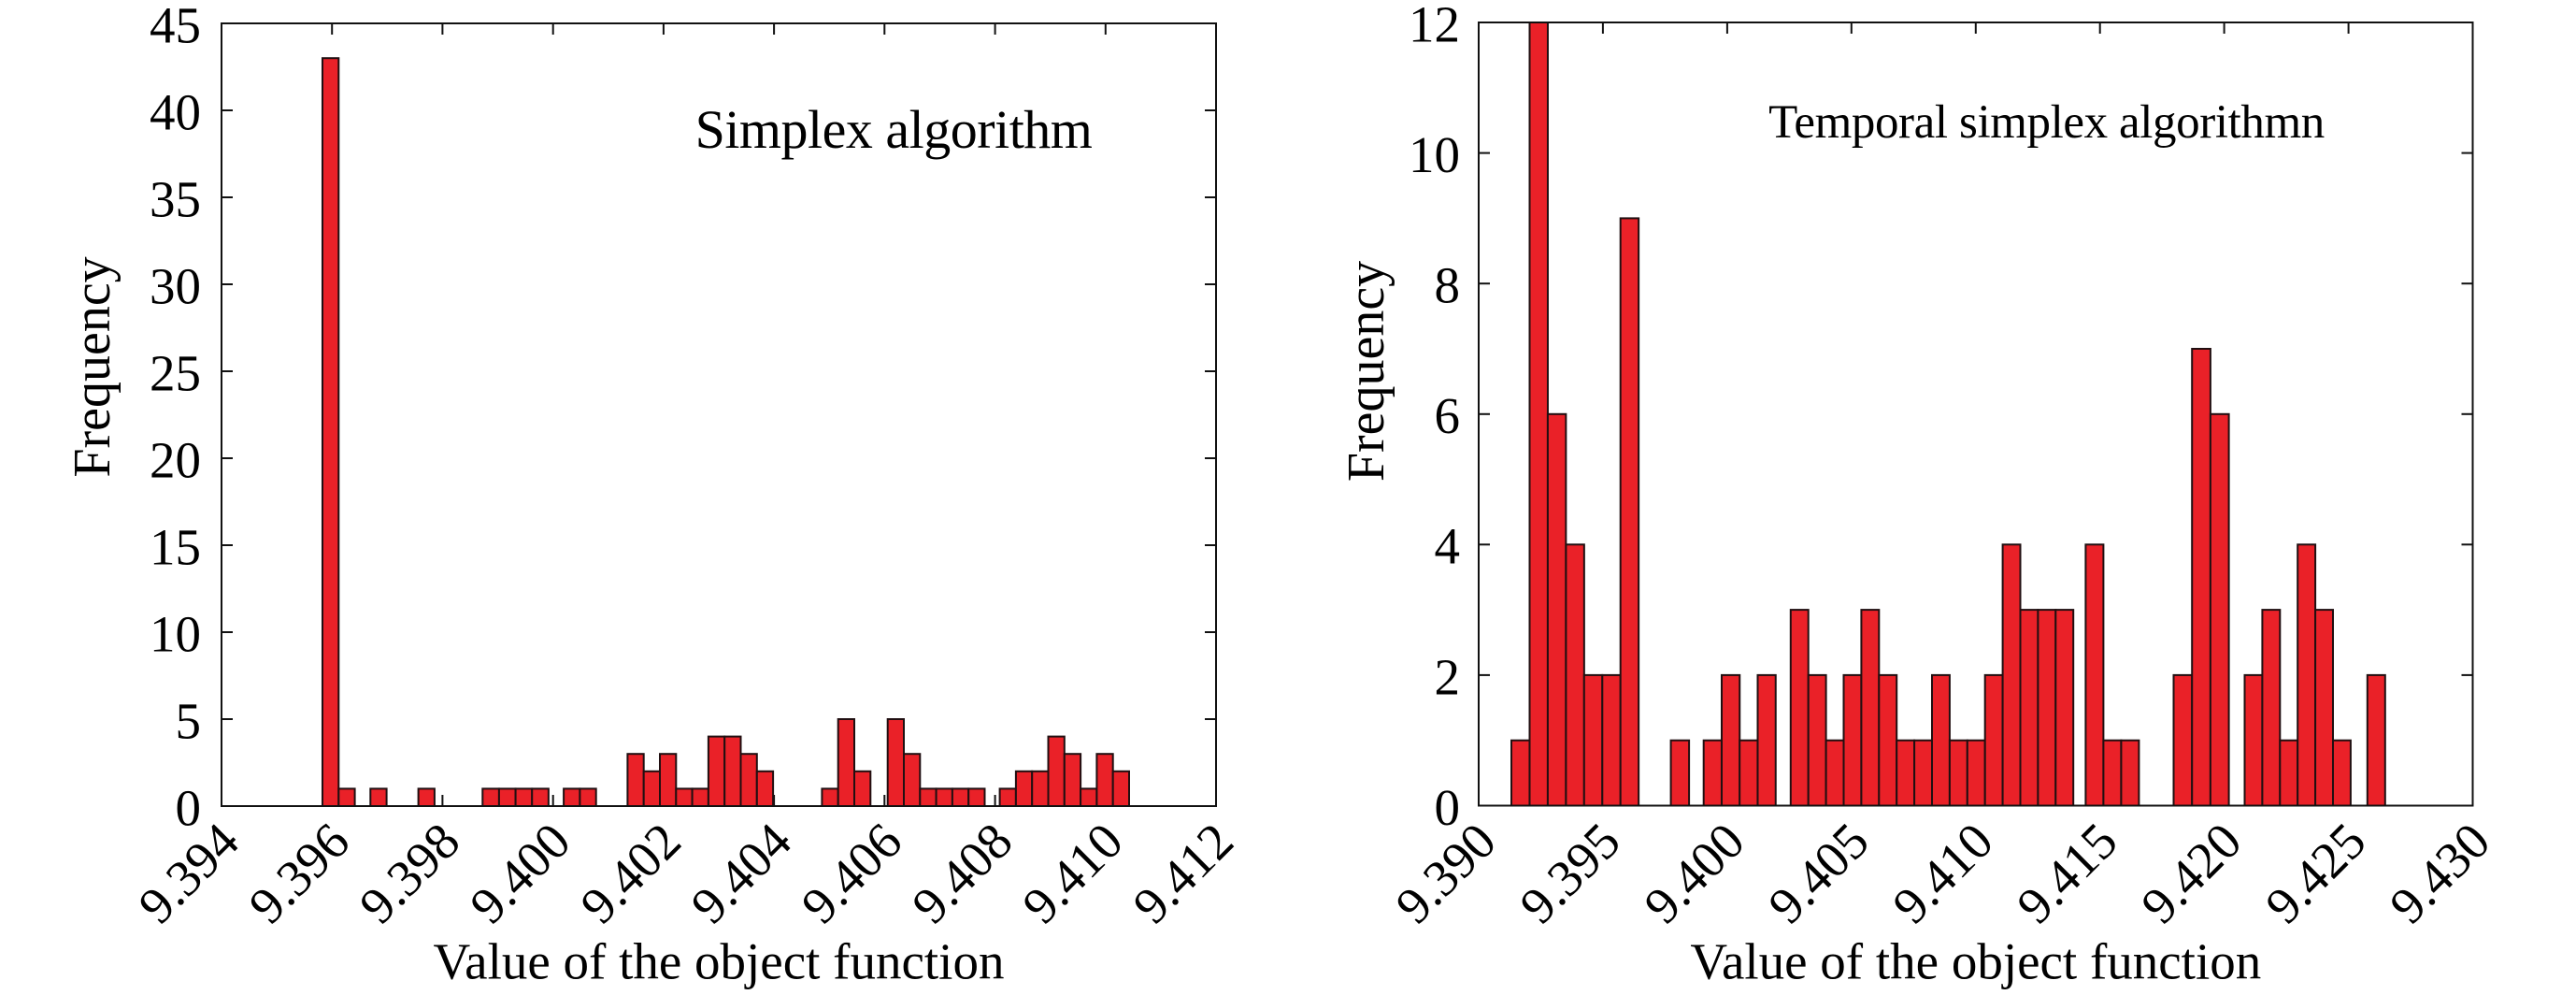 This screenshot has width=2576, height=995. What do you see at coordinates (189, 720) in the screenshot?
I see `svg-text: 5` at bounding box center [189, 720].